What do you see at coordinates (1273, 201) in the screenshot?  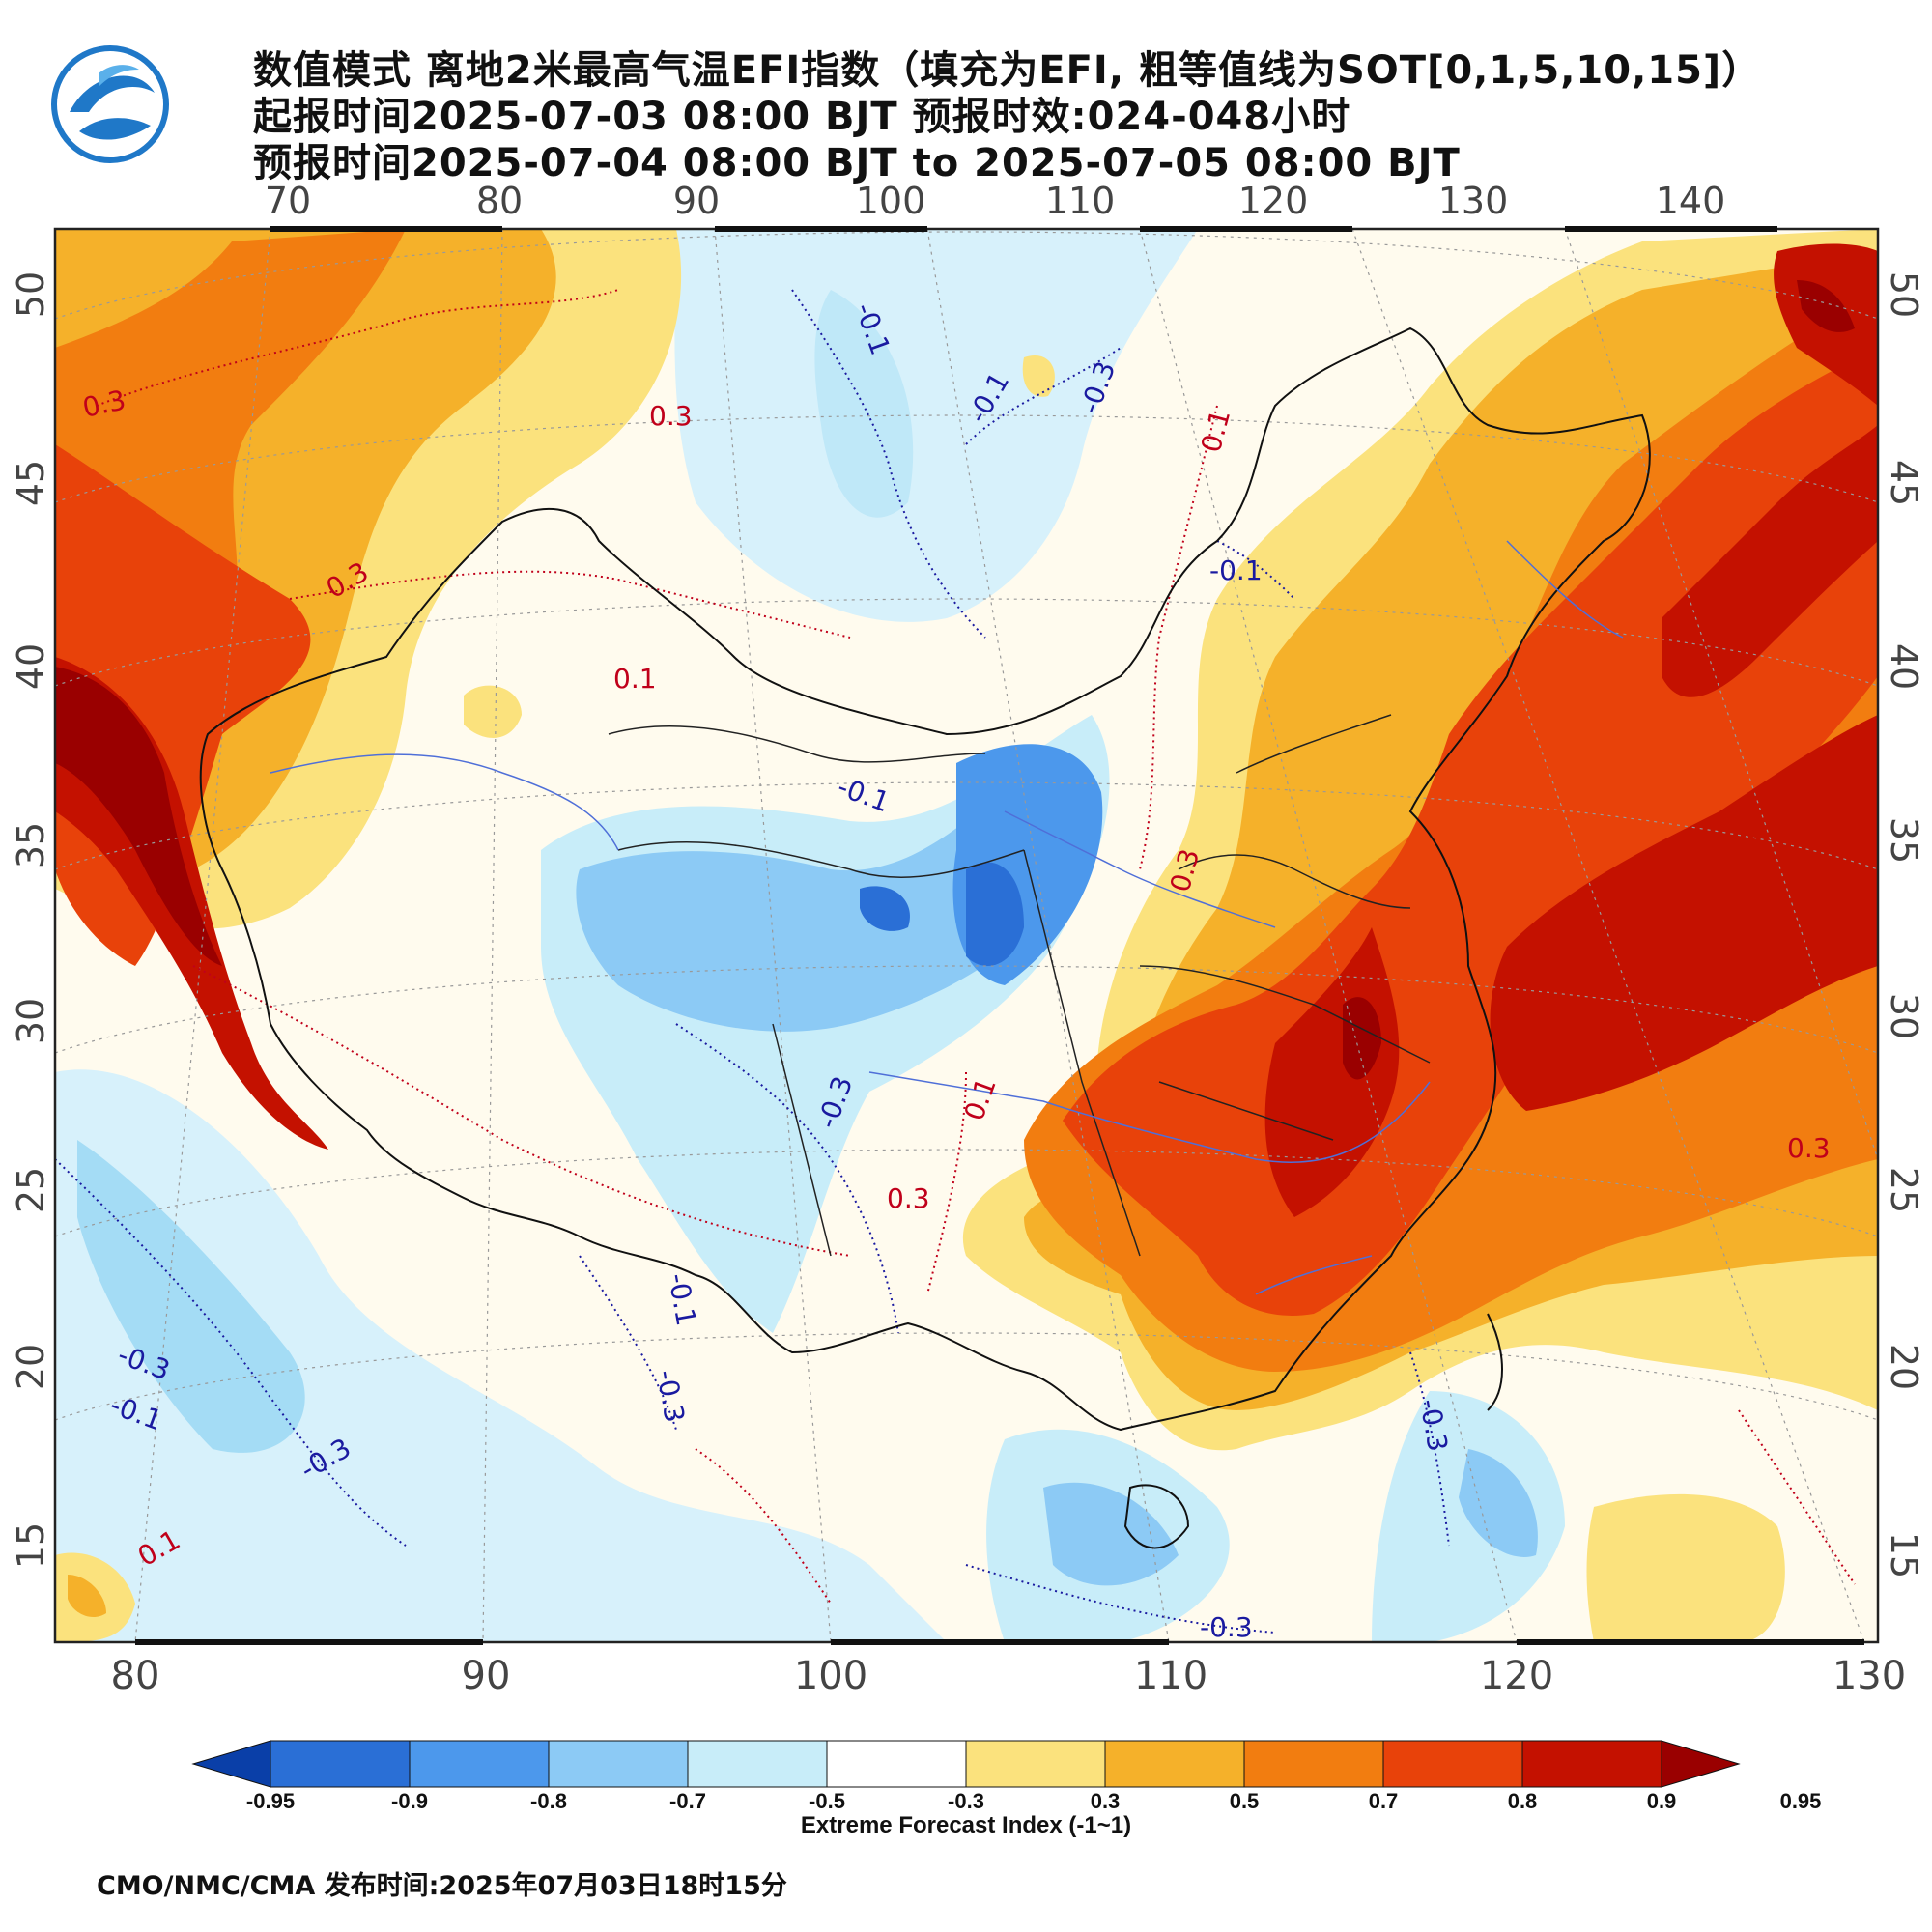 I see `lon-label-top: 120` at bounding box center [1273, 201].